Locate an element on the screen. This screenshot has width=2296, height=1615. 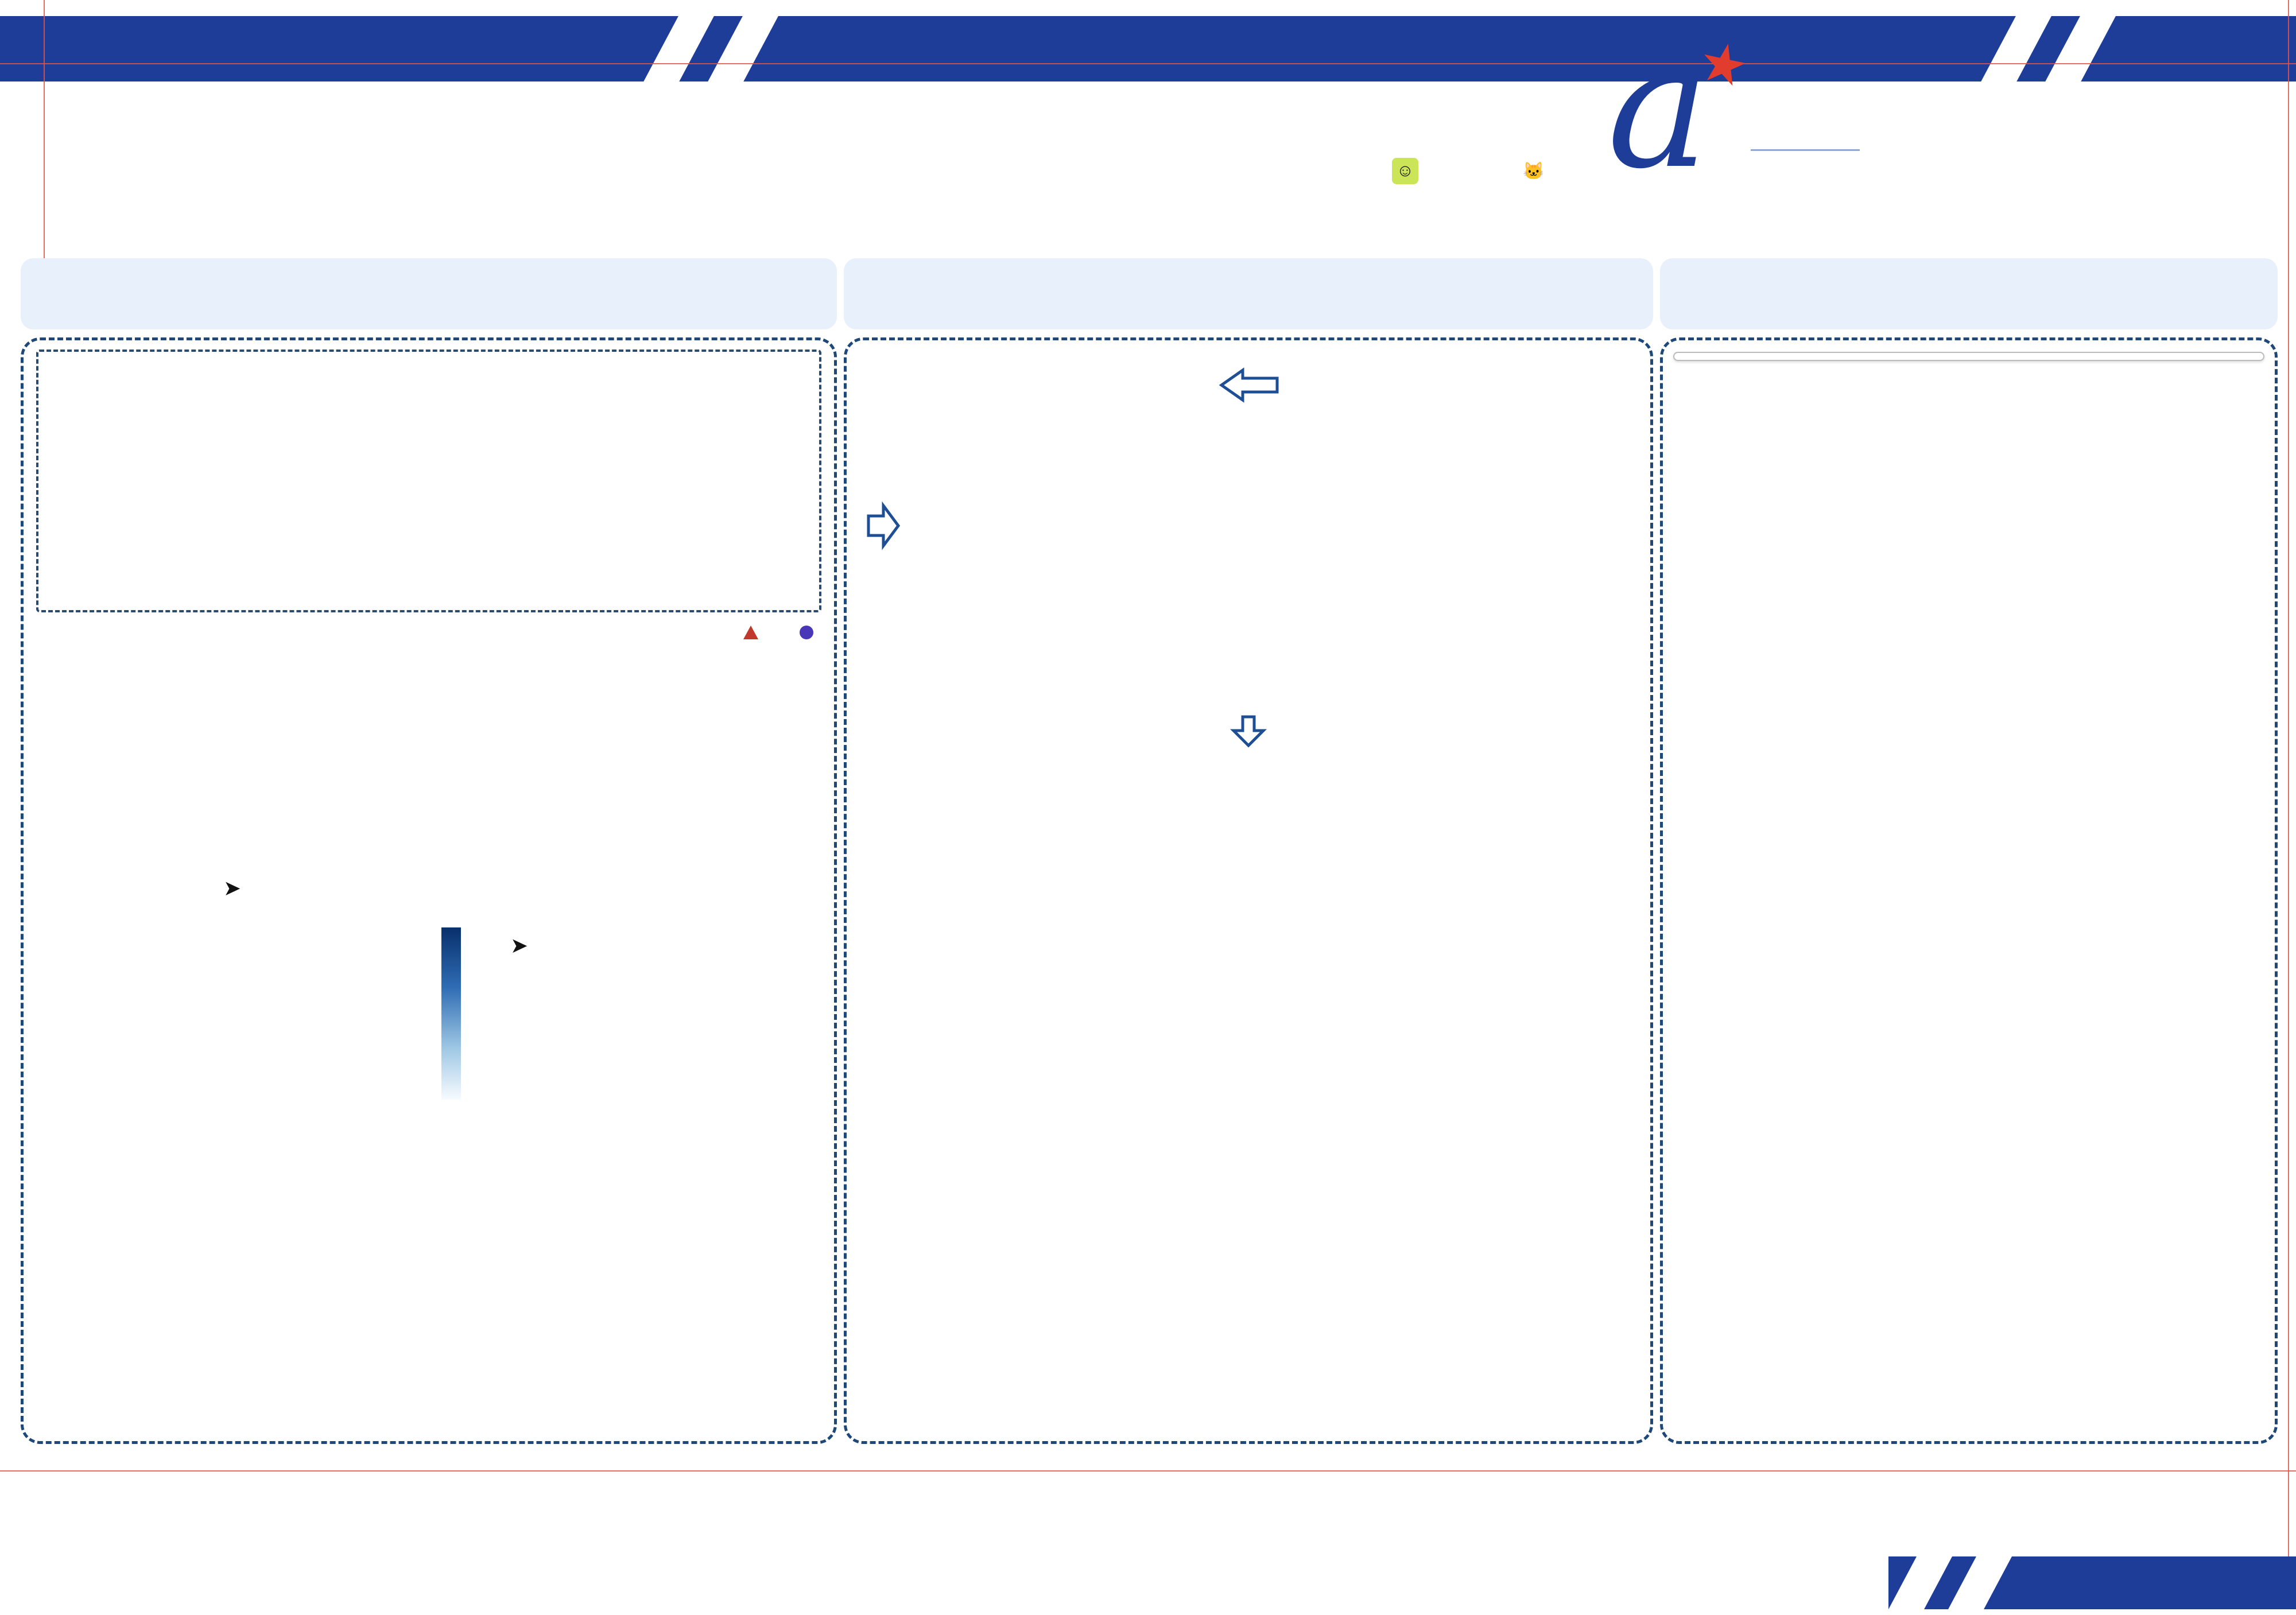
update-norm-chart is located at coordinates (1306, 663).